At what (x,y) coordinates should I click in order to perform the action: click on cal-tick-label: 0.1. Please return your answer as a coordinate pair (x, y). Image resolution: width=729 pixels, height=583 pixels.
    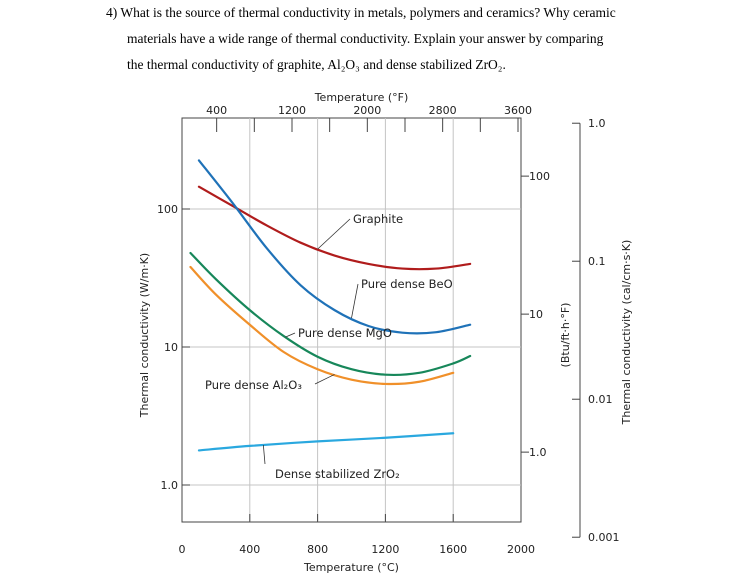
    Looking at the image, I should click on (597, 261).